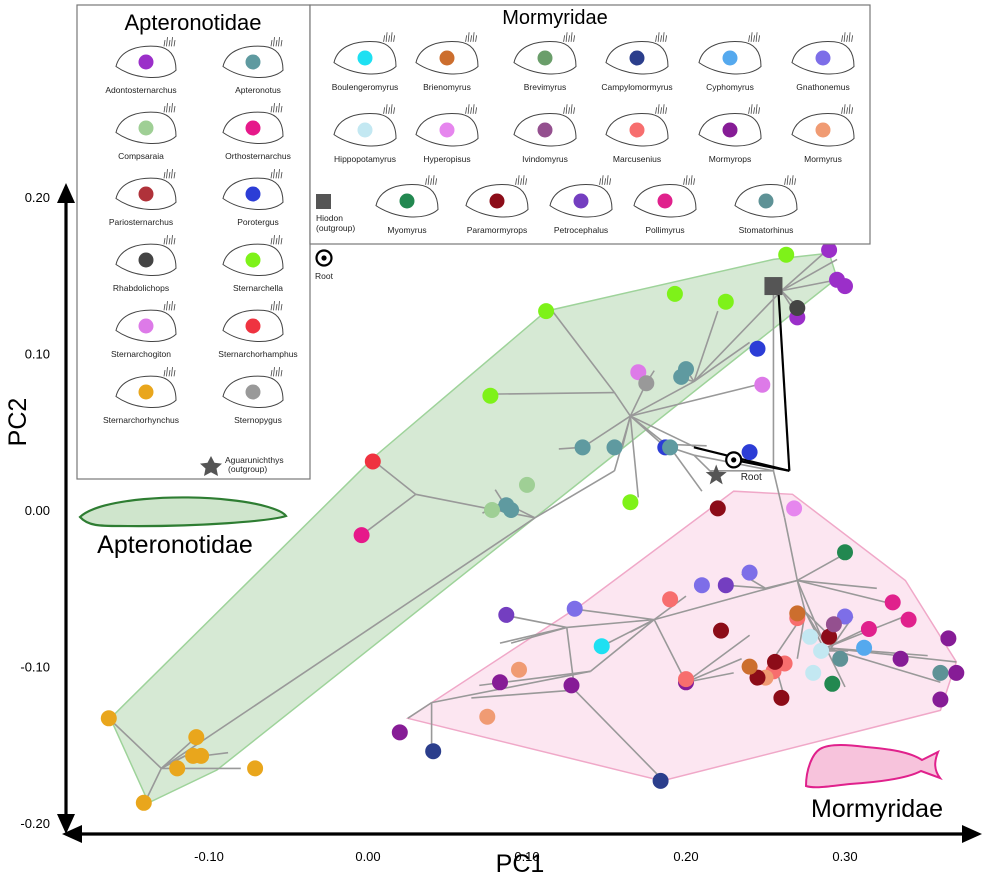  Describe the element at coordinates (892, 602) in the screenshot. I see `point-pollimyrus` at that location.